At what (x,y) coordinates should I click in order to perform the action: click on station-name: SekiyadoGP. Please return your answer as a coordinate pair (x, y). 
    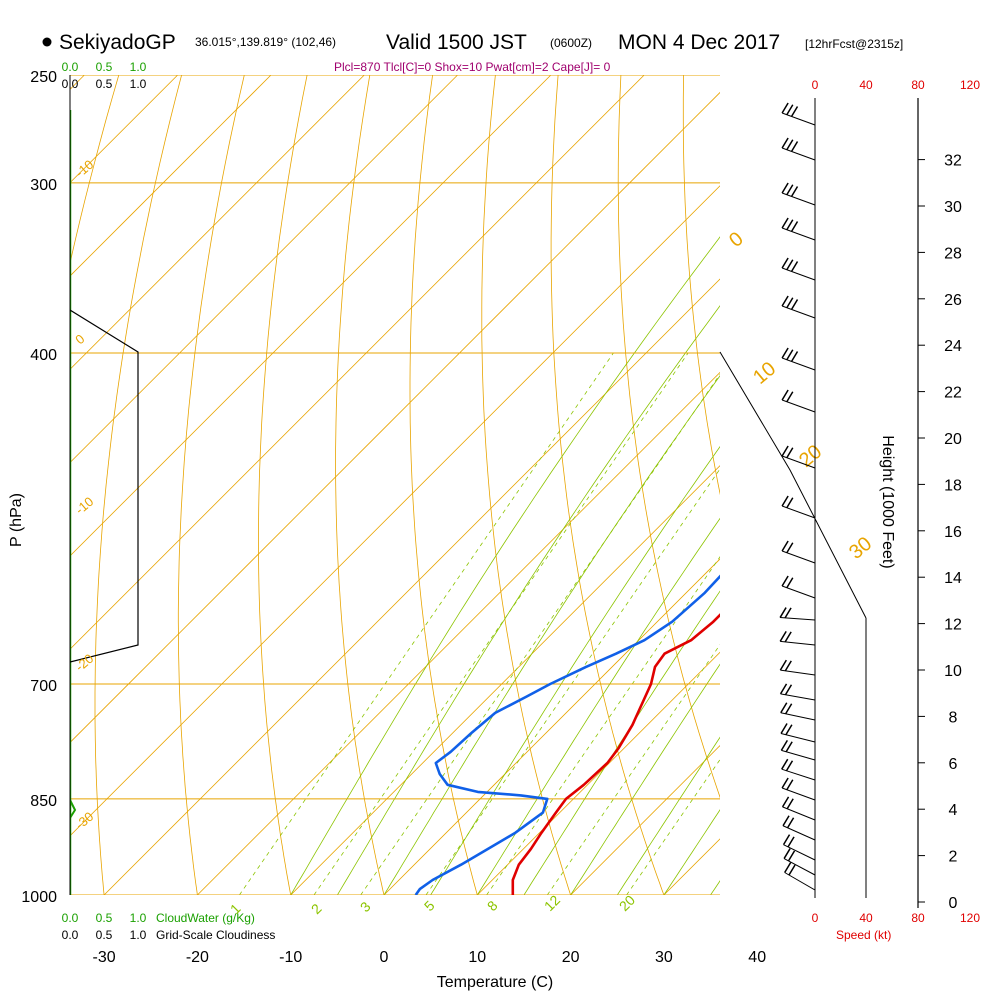
    Looking at the image, I should click on (117, 42).